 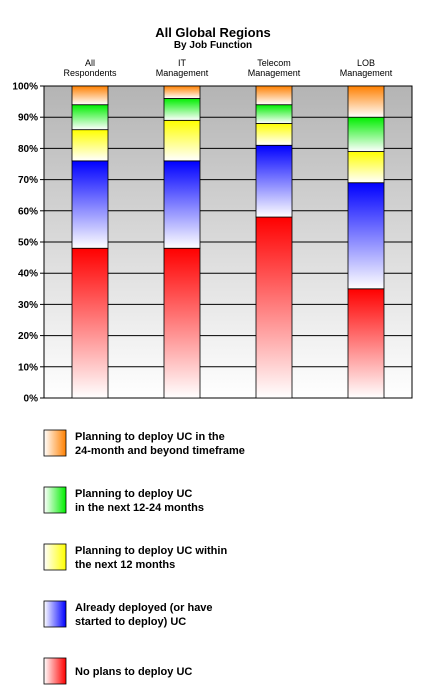 What do you see at coordinates (31, 399) in the screenshot?
I see `y-tick-label: 0%` at bounding box center [31, 399].